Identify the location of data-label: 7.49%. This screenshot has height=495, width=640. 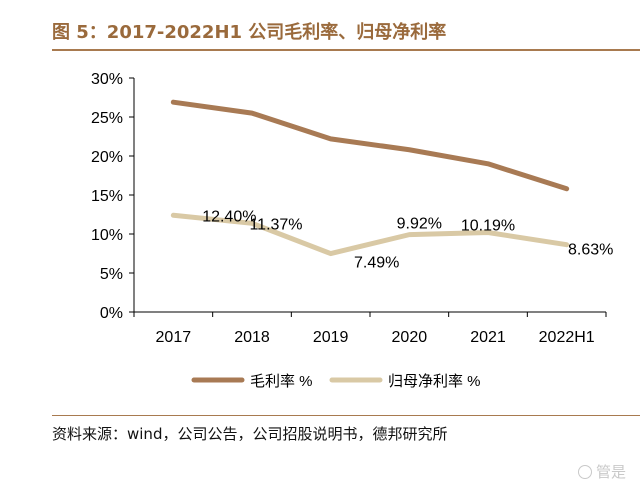
(376, 263).